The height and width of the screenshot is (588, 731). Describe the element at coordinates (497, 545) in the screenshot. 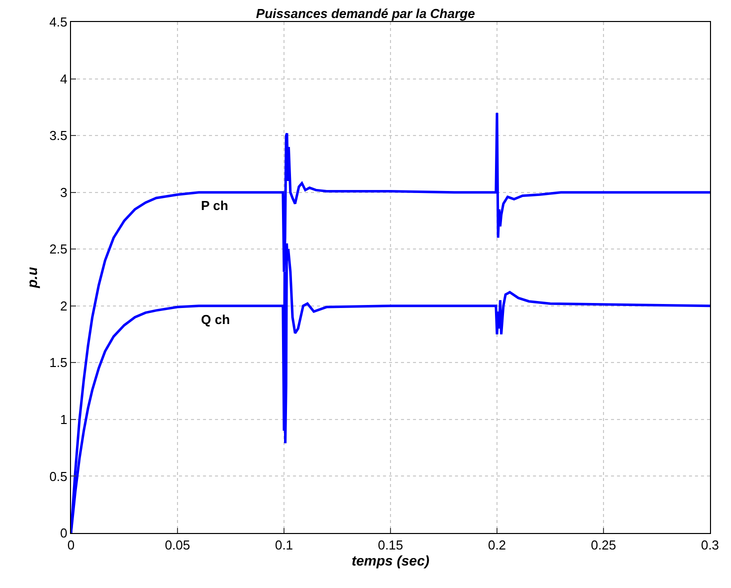

I see `x-tick-label: 0.2` at that location.